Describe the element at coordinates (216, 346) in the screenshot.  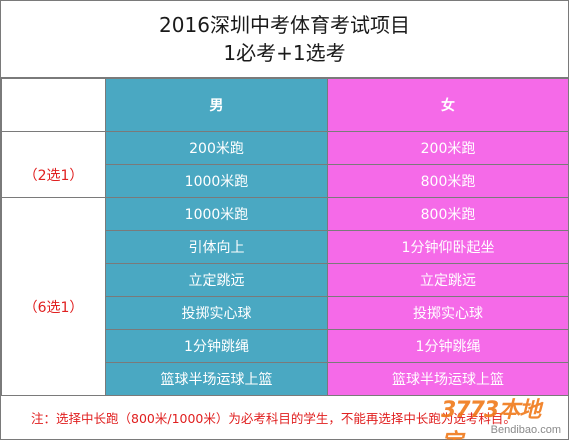
I see `cell-male: 1分钟跳绳` at that location.